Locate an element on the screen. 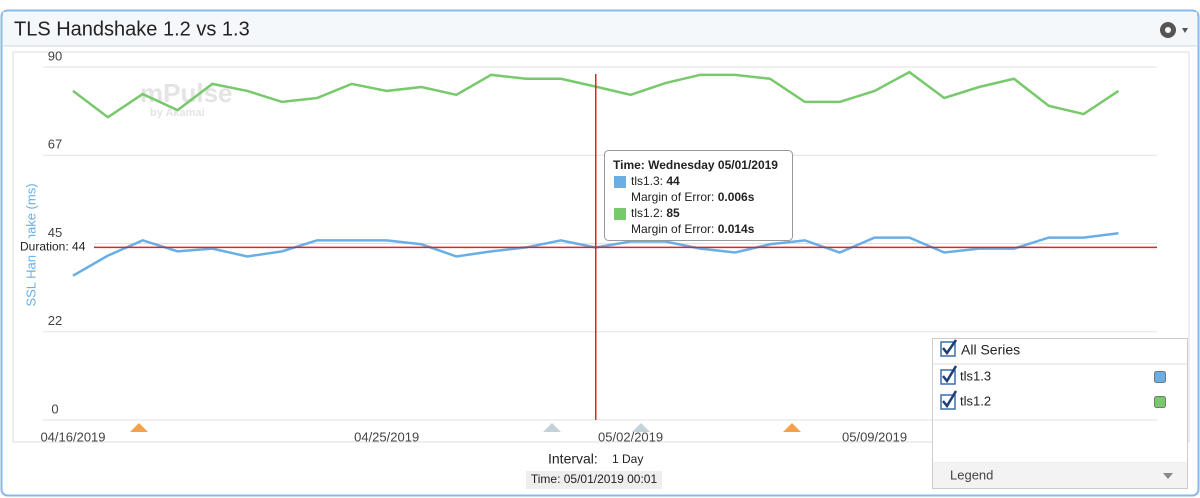 Image resolution: width=1200 pixels, height=498 pixels. tooltip-series-value: 44 is located at coordinates (673, 181).